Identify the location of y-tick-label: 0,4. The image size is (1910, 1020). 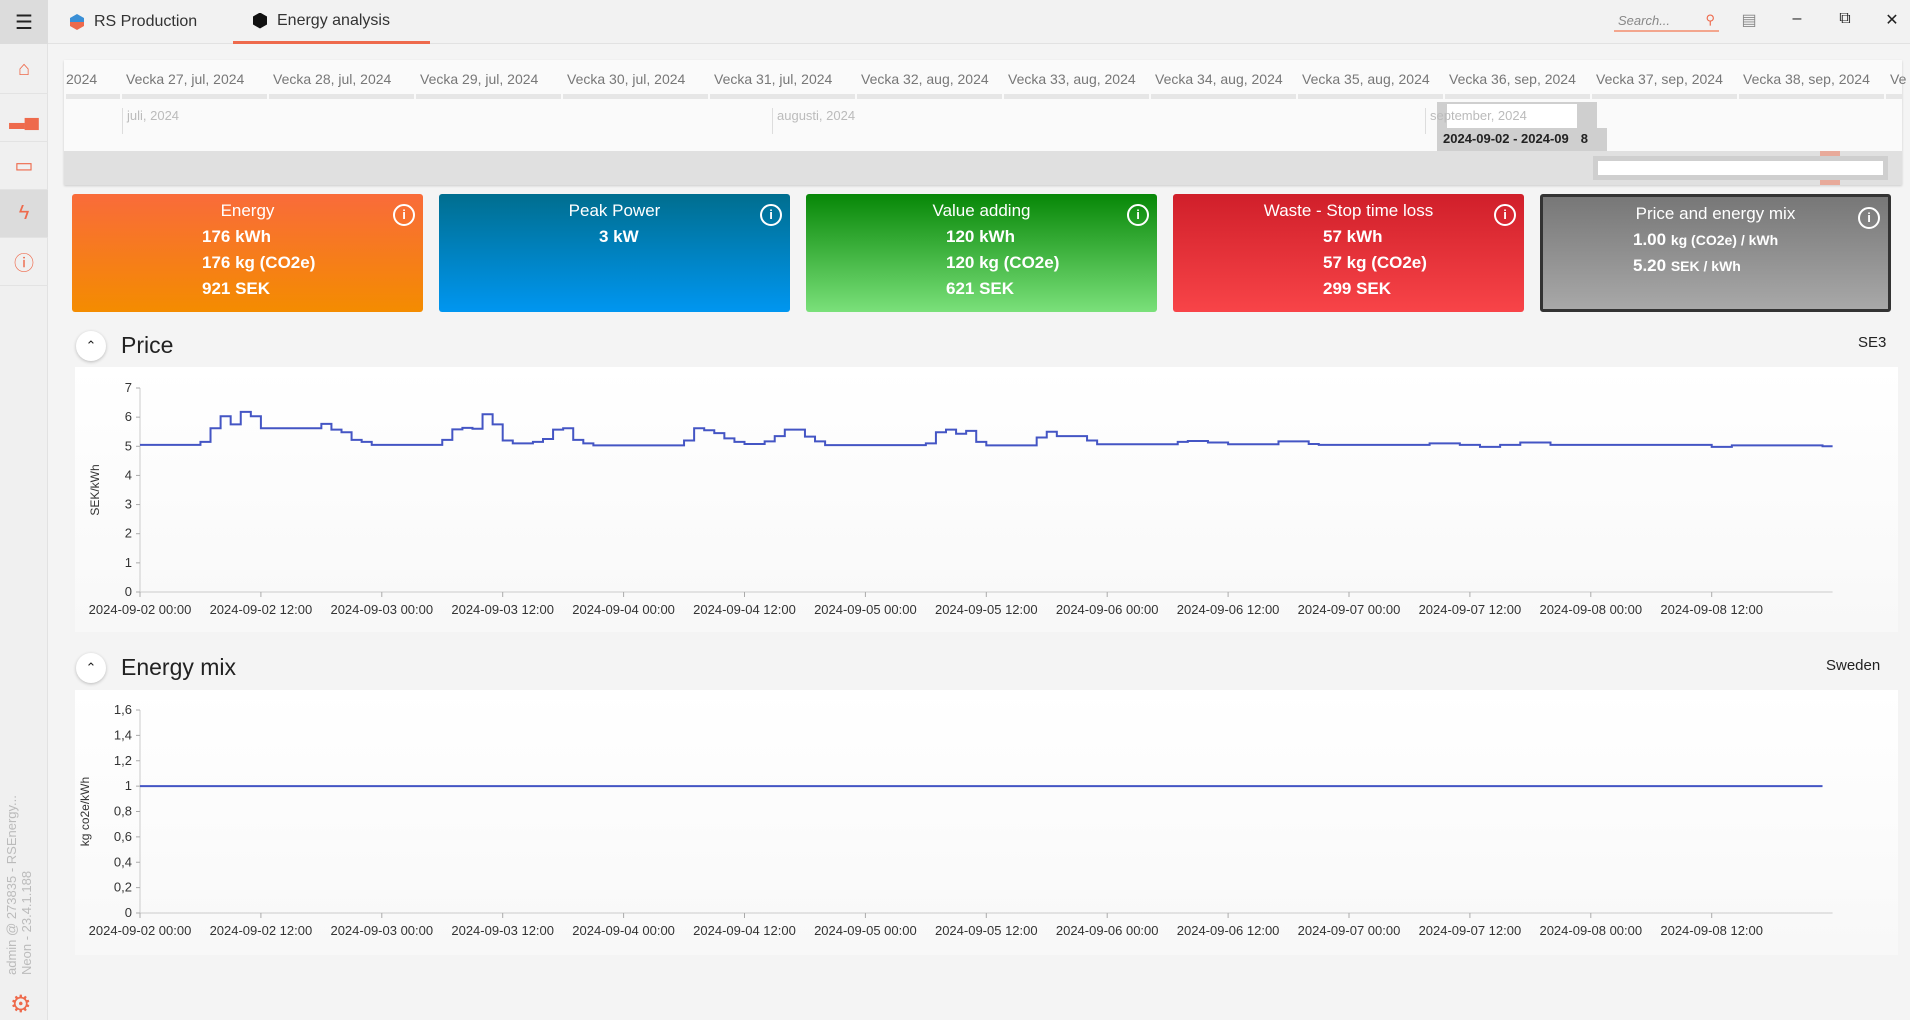
(123, 861).